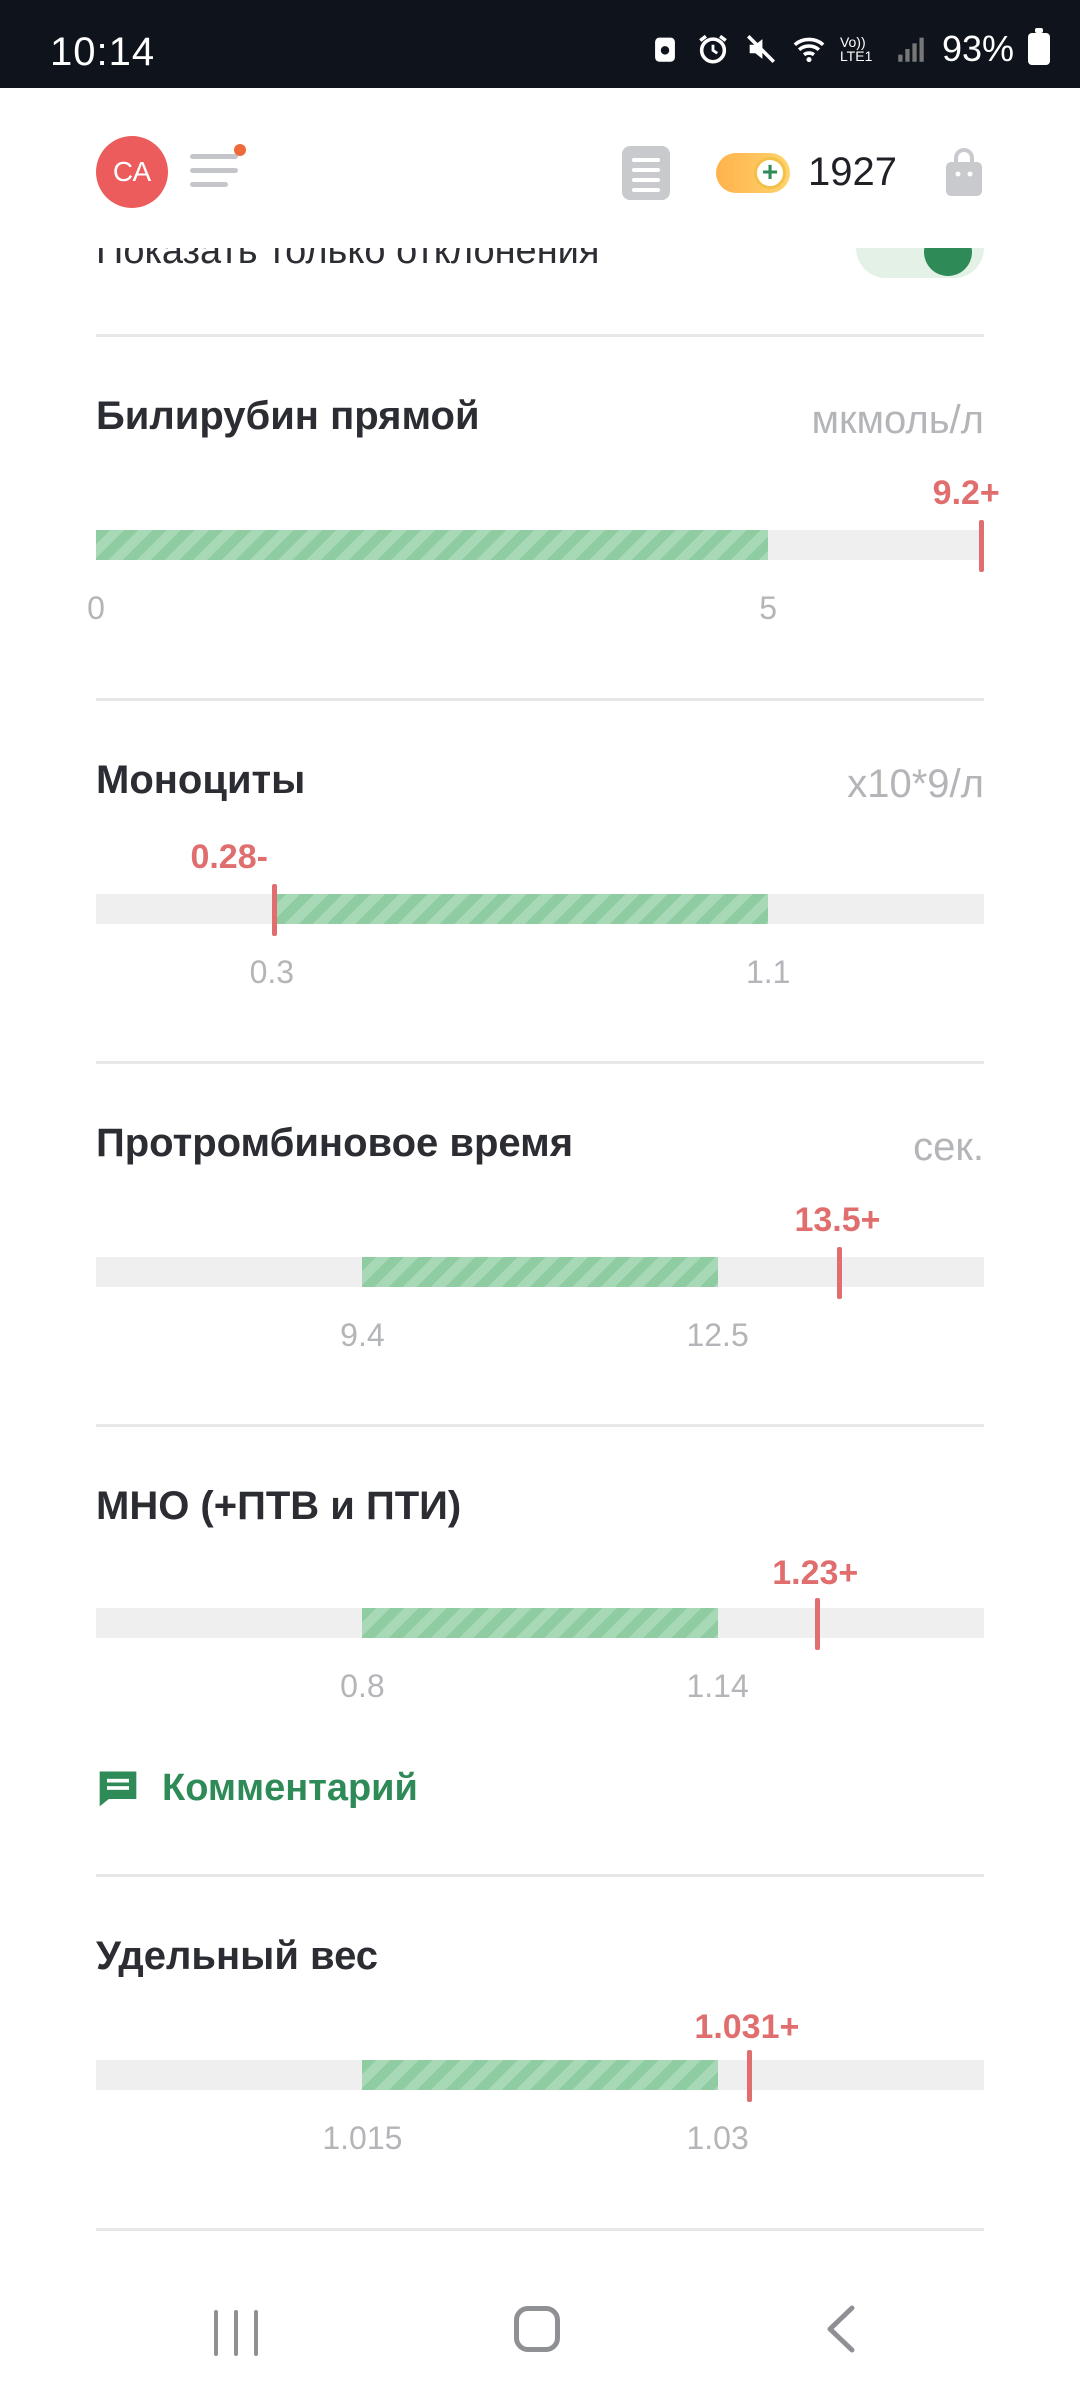 The height and width of the screenshot is (2400, 1080). Describe the element at coordinates (272, 972) in the screenshot. I see `norm-min-label: 0.3` at that location.